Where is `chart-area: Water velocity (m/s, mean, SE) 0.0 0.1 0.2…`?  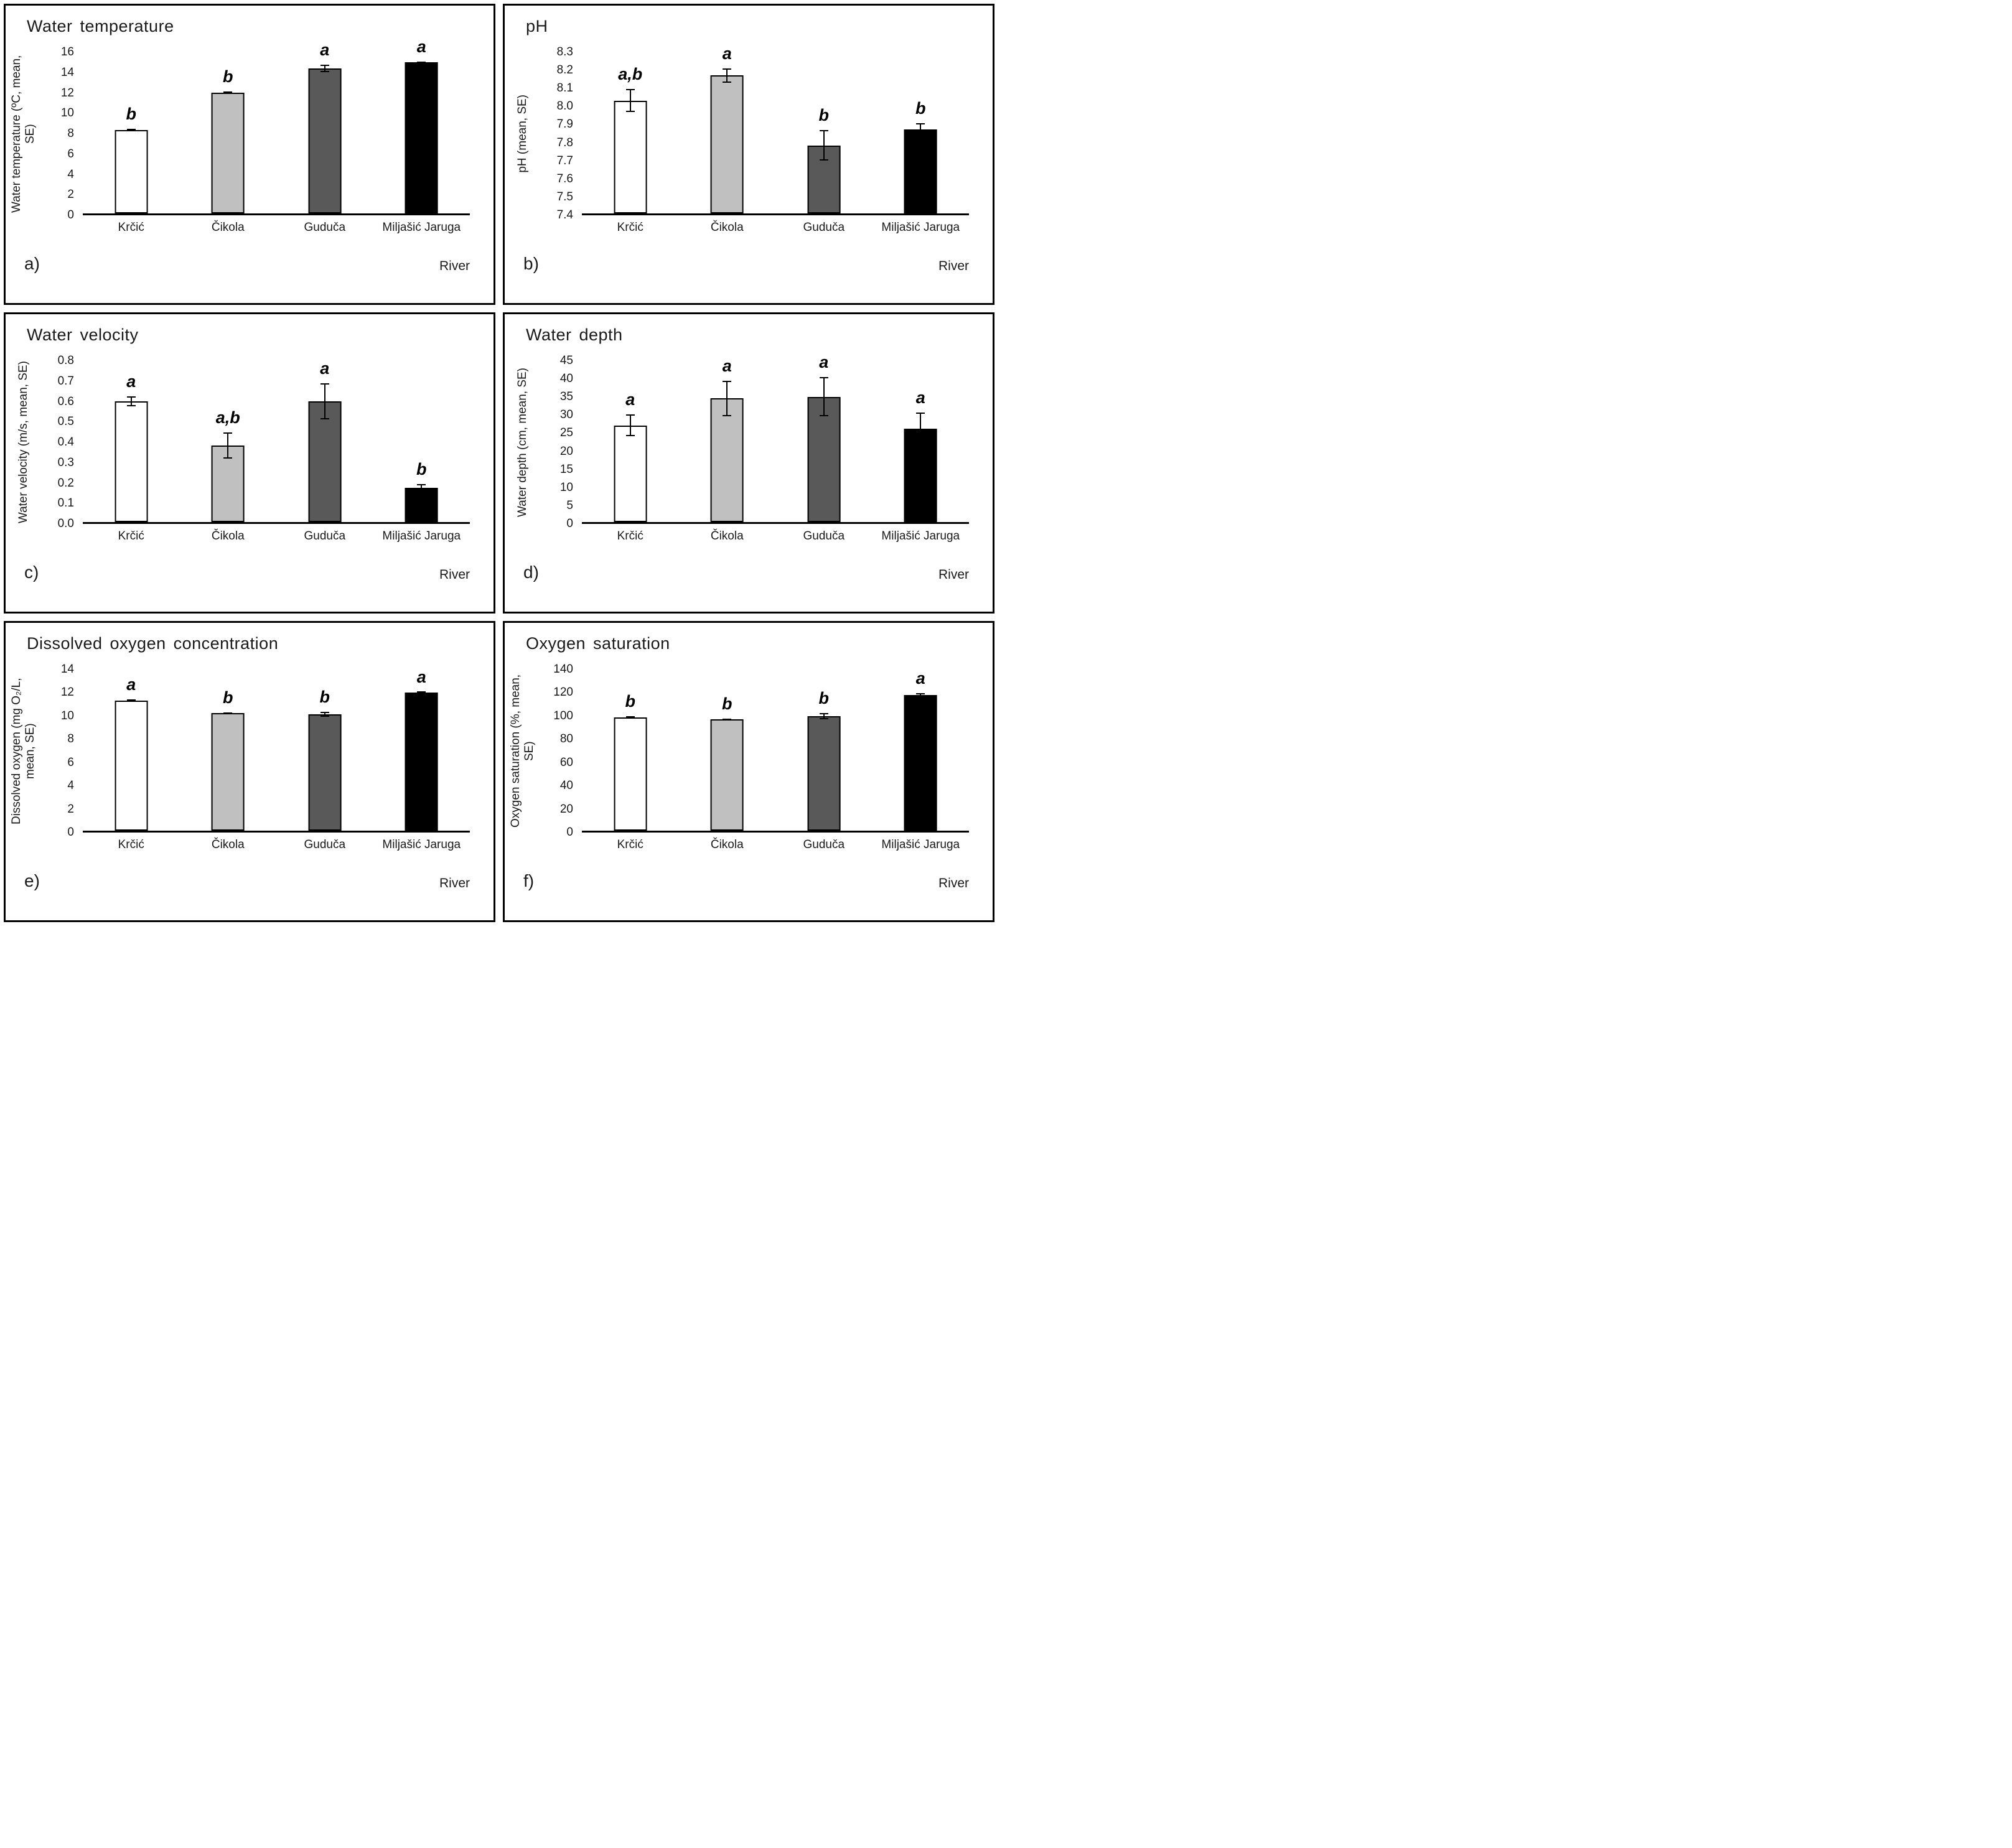 chart-area: Water velocity (m/s, mean, SE) 0.0 0.1 0.2… is located at coordinates (250, 448).